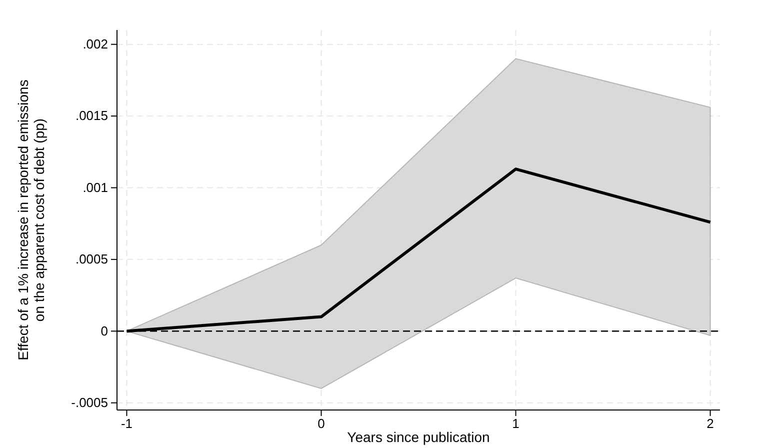  I want to click on y-axis-title: Effect of a 1% increase in reported emissions on the apparent cost of debt (pp), so click(31, 220).